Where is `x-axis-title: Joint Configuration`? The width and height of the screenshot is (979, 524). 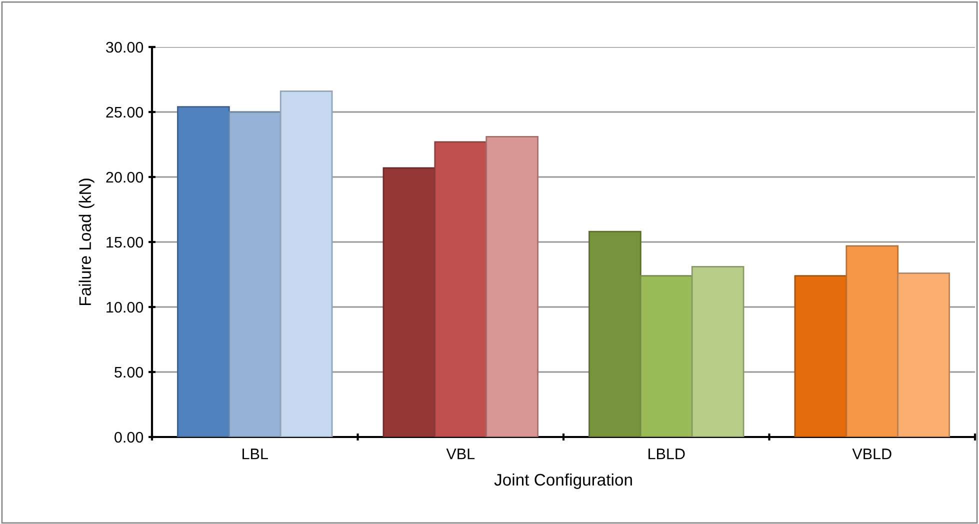 x-axis-title: Joint Configuration is located at coordinates (563, 481).